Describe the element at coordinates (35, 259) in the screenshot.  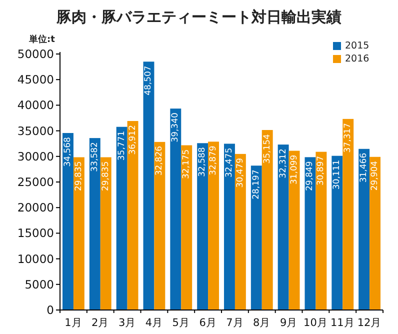
I see `y-tick-label: 10000` at that location.